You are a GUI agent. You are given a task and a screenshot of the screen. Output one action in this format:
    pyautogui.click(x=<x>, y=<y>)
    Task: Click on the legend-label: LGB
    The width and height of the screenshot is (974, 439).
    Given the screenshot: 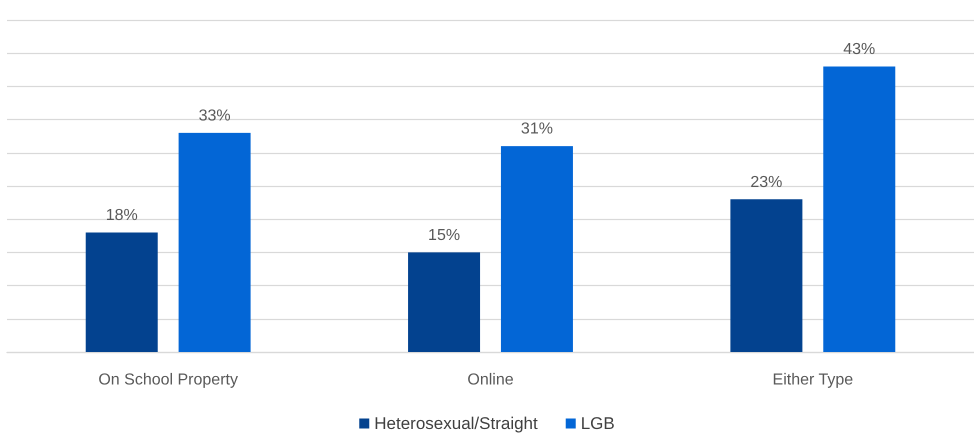 What is the action you would take?
    pyautogui.click(x=597, y=423)
    